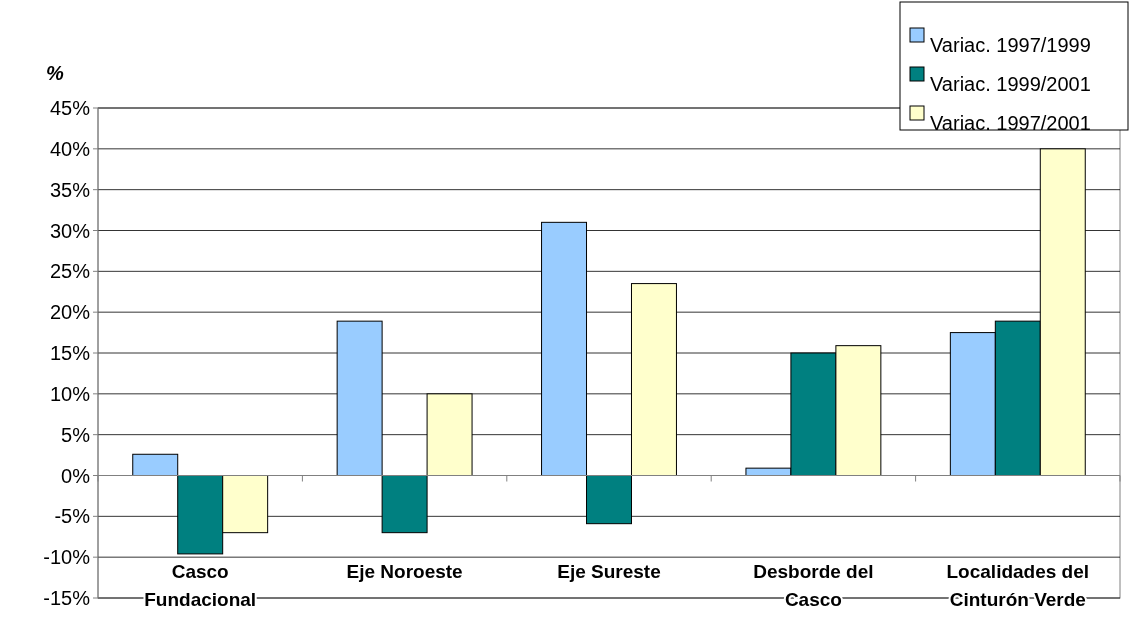 The width and height of the screenshot is (1130, 621). I want to click on x-tick-label: Eje Sureste, so click(609, 571).